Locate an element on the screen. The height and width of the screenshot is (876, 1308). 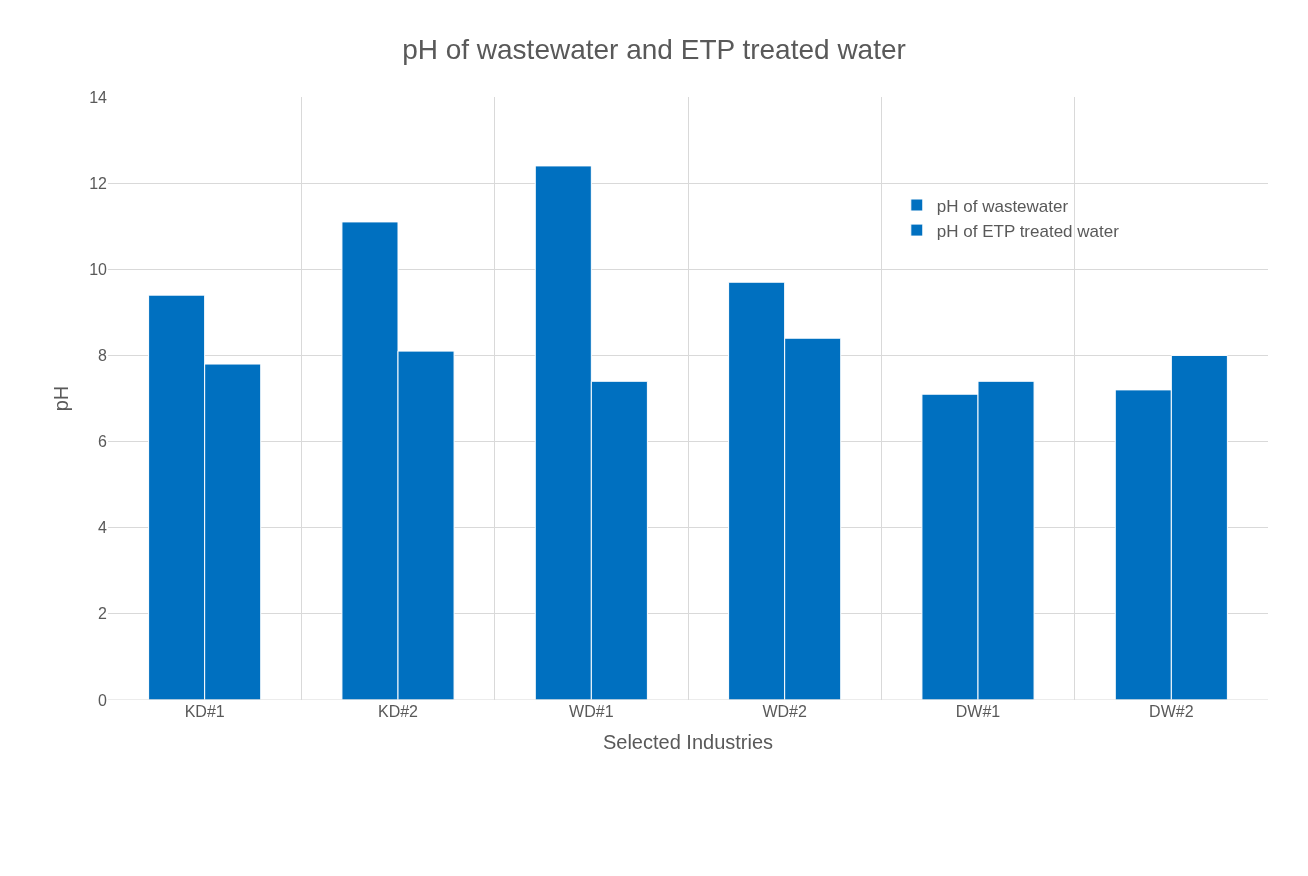
y-axis-title: pH is located at coordinates (60, 398).